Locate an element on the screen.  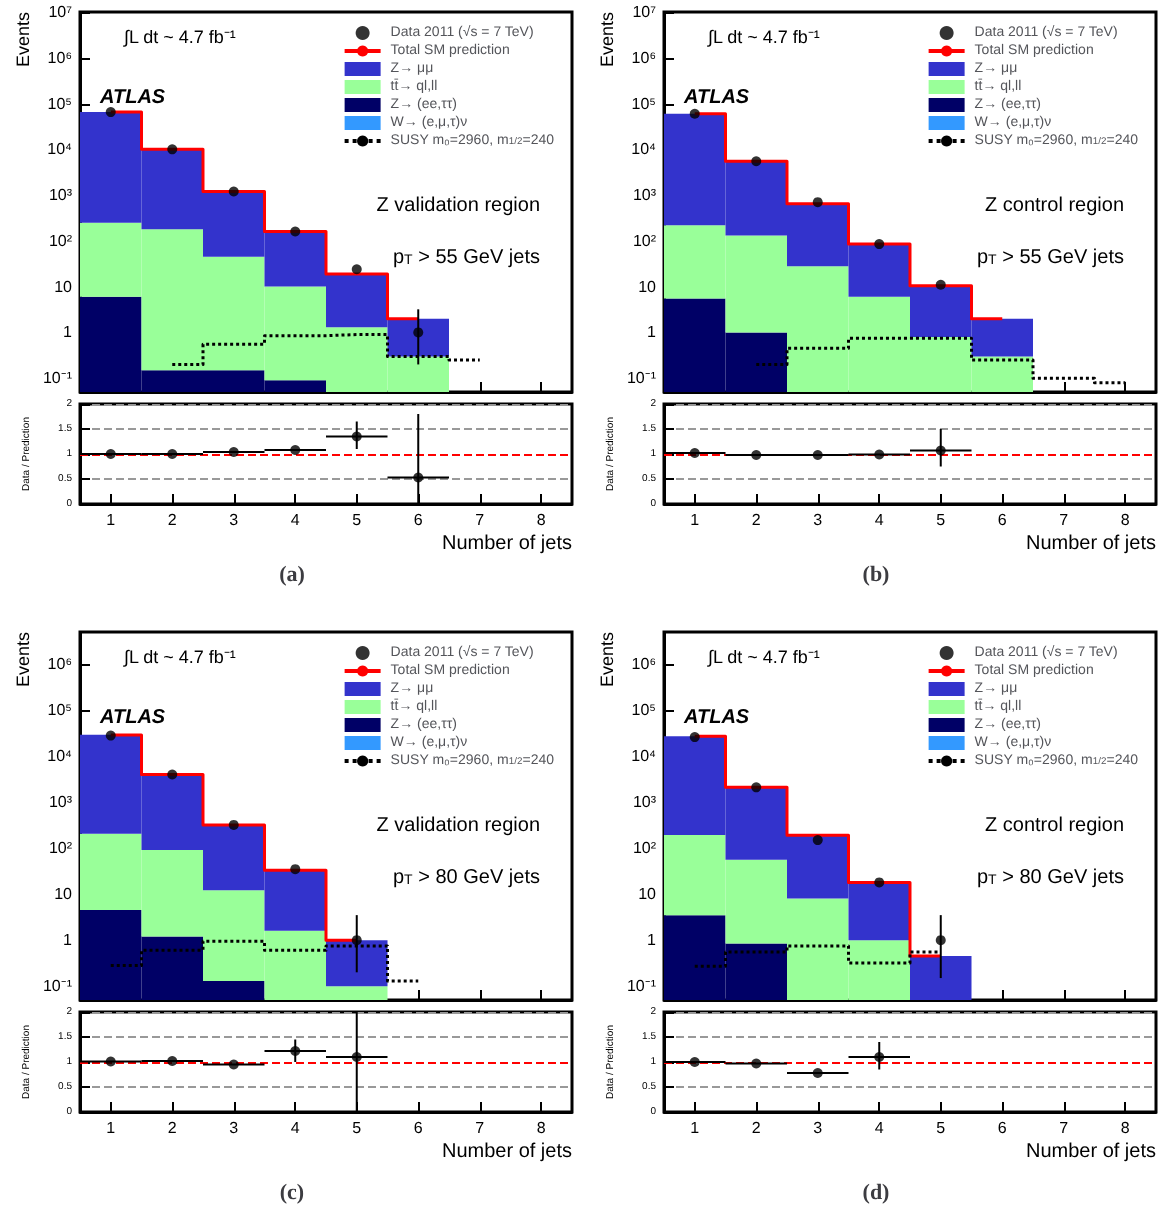
x-tick-label: 7 is located at coordinates (480, 1128).